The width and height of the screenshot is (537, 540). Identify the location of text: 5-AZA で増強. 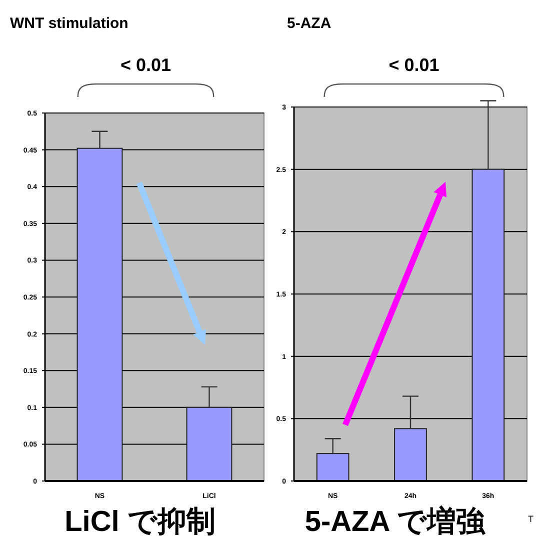
(395, 521).